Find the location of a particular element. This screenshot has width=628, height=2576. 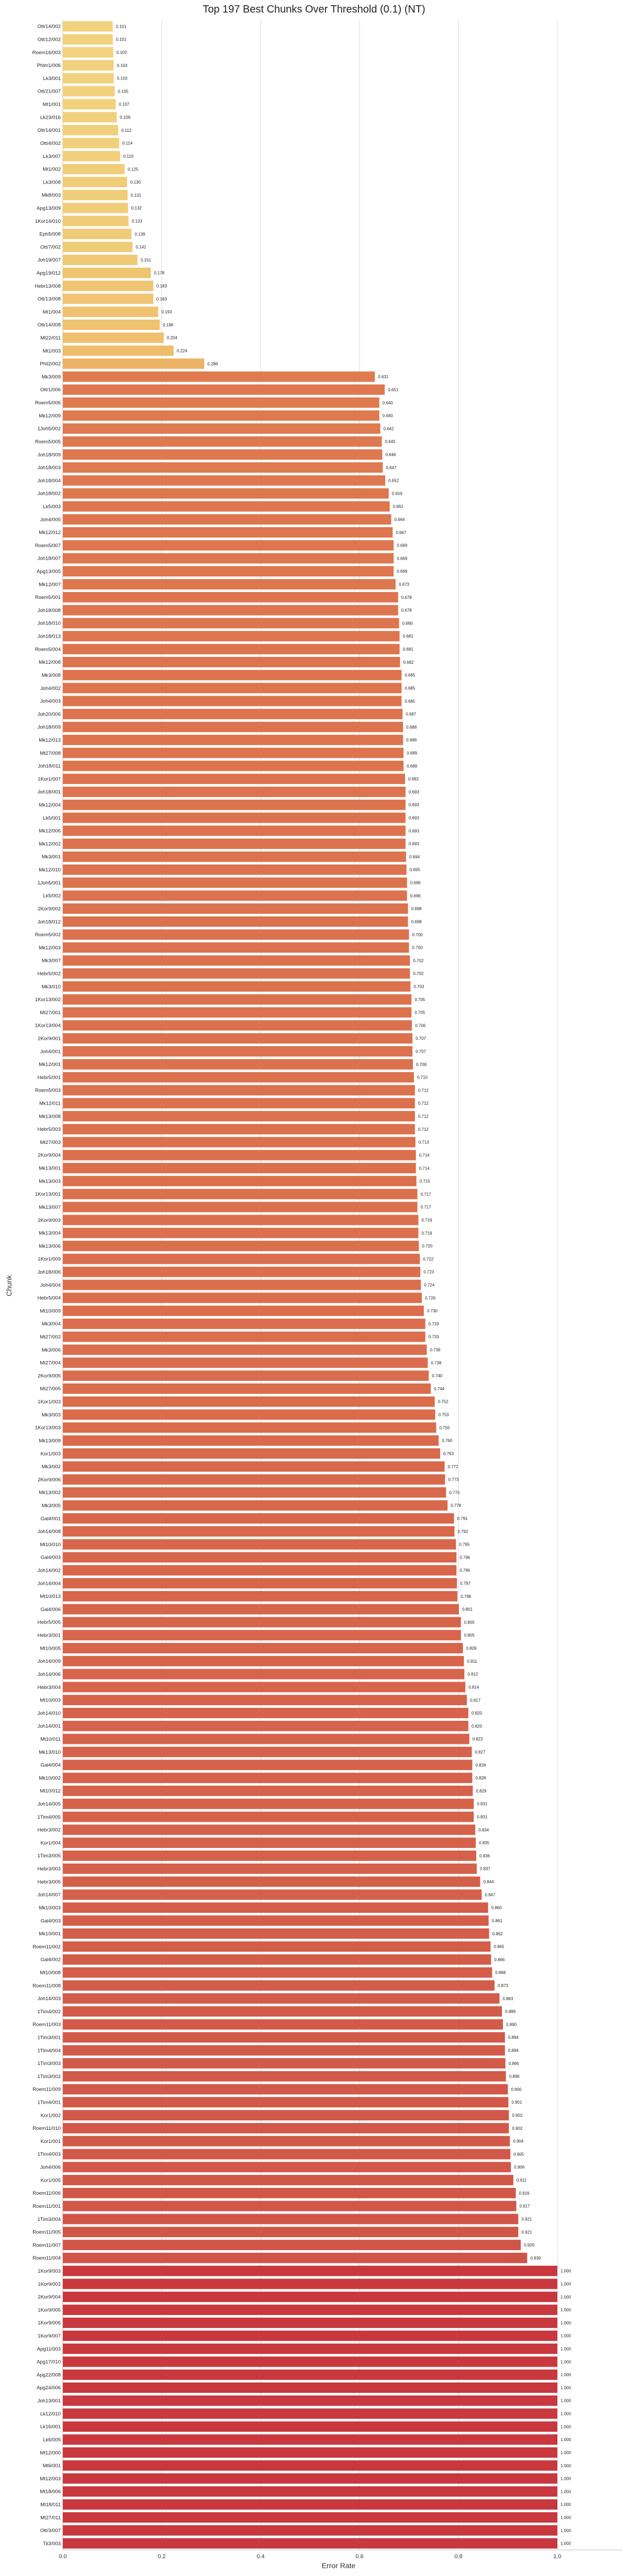

bar-value-label: 0.822 is located at coordinates (478, 1739).